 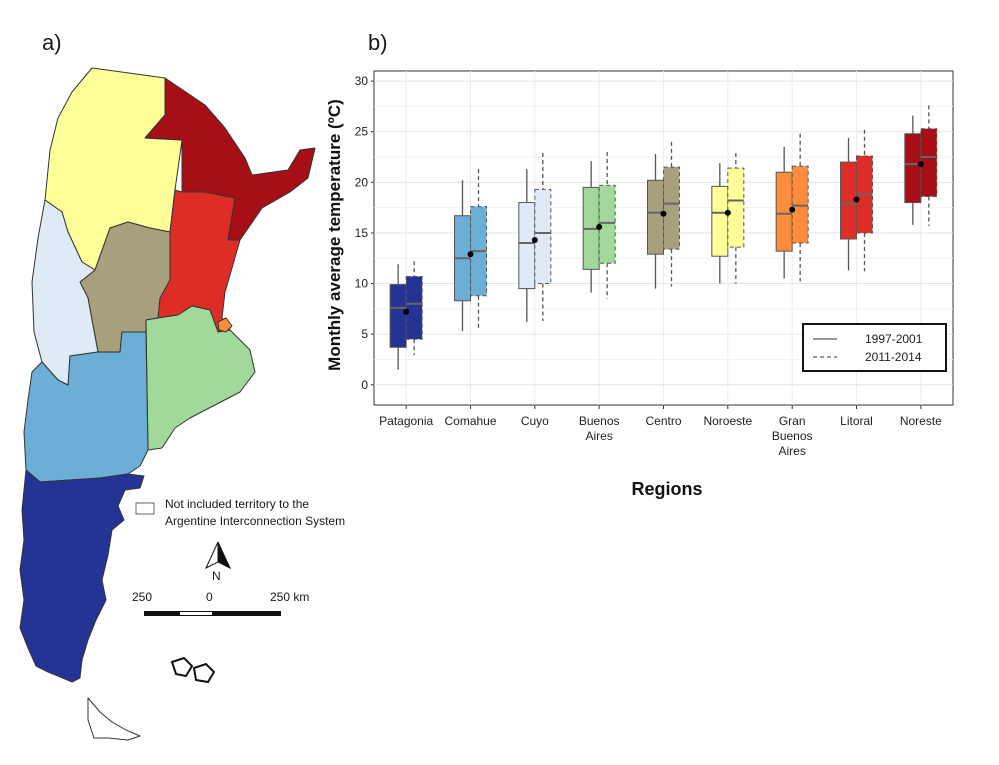 I want to click on map-malvinas, so click(x=193, y=670).